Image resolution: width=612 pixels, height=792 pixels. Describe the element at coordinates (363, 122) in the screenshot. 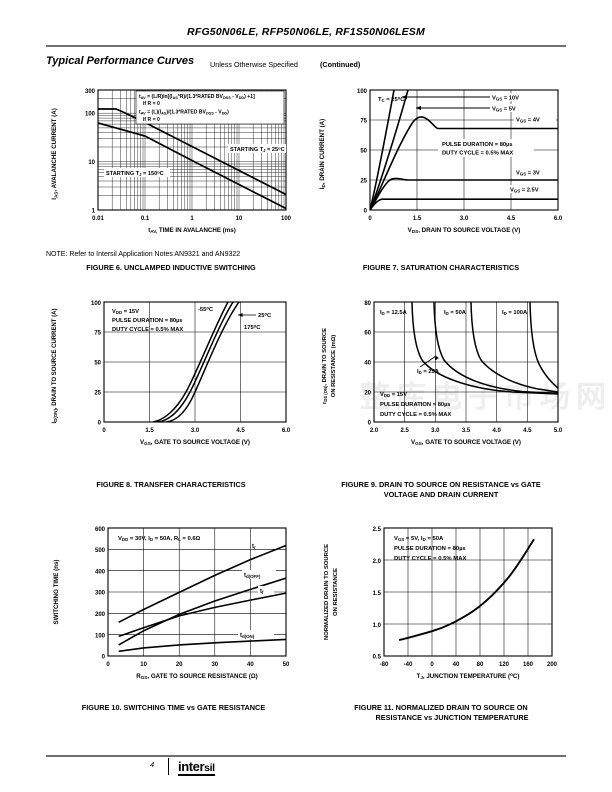

I see `svg-text: 75` at that location.